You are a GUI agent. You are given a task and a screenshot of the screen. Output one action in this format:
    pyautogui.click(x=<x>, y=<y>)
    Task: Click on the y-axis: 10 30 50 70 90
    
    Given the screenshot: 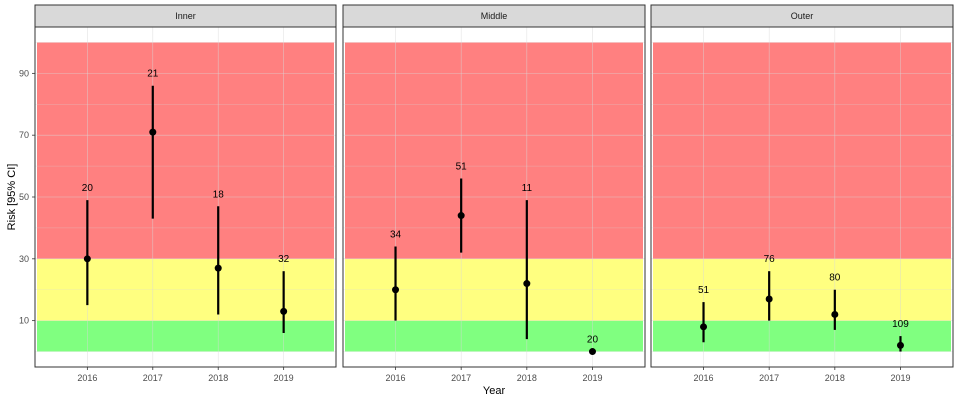 What is the action you would take?
    pyautogui.click(x=27, y=197)
    